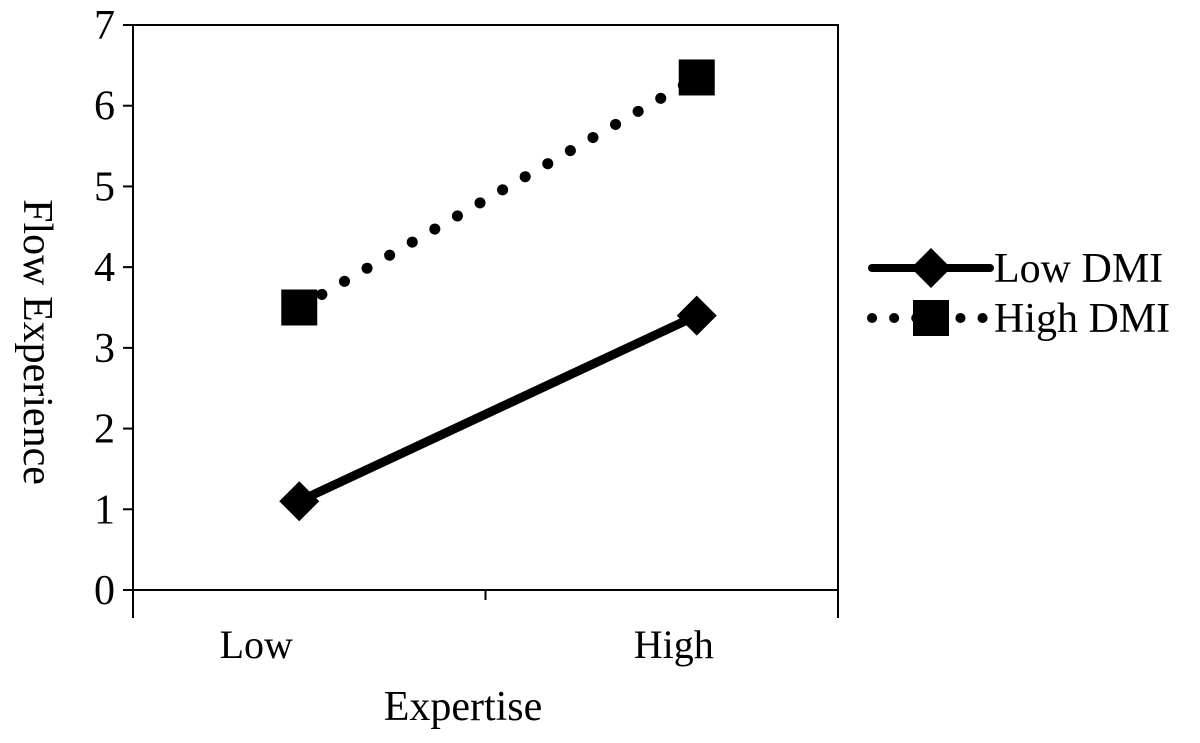 The height and width of the screenshot is (743, 1200). What do you see at coordinates (104, 430) in the screenshot?
I see `y-tick-label: 2` at bounding box center [104, 430].